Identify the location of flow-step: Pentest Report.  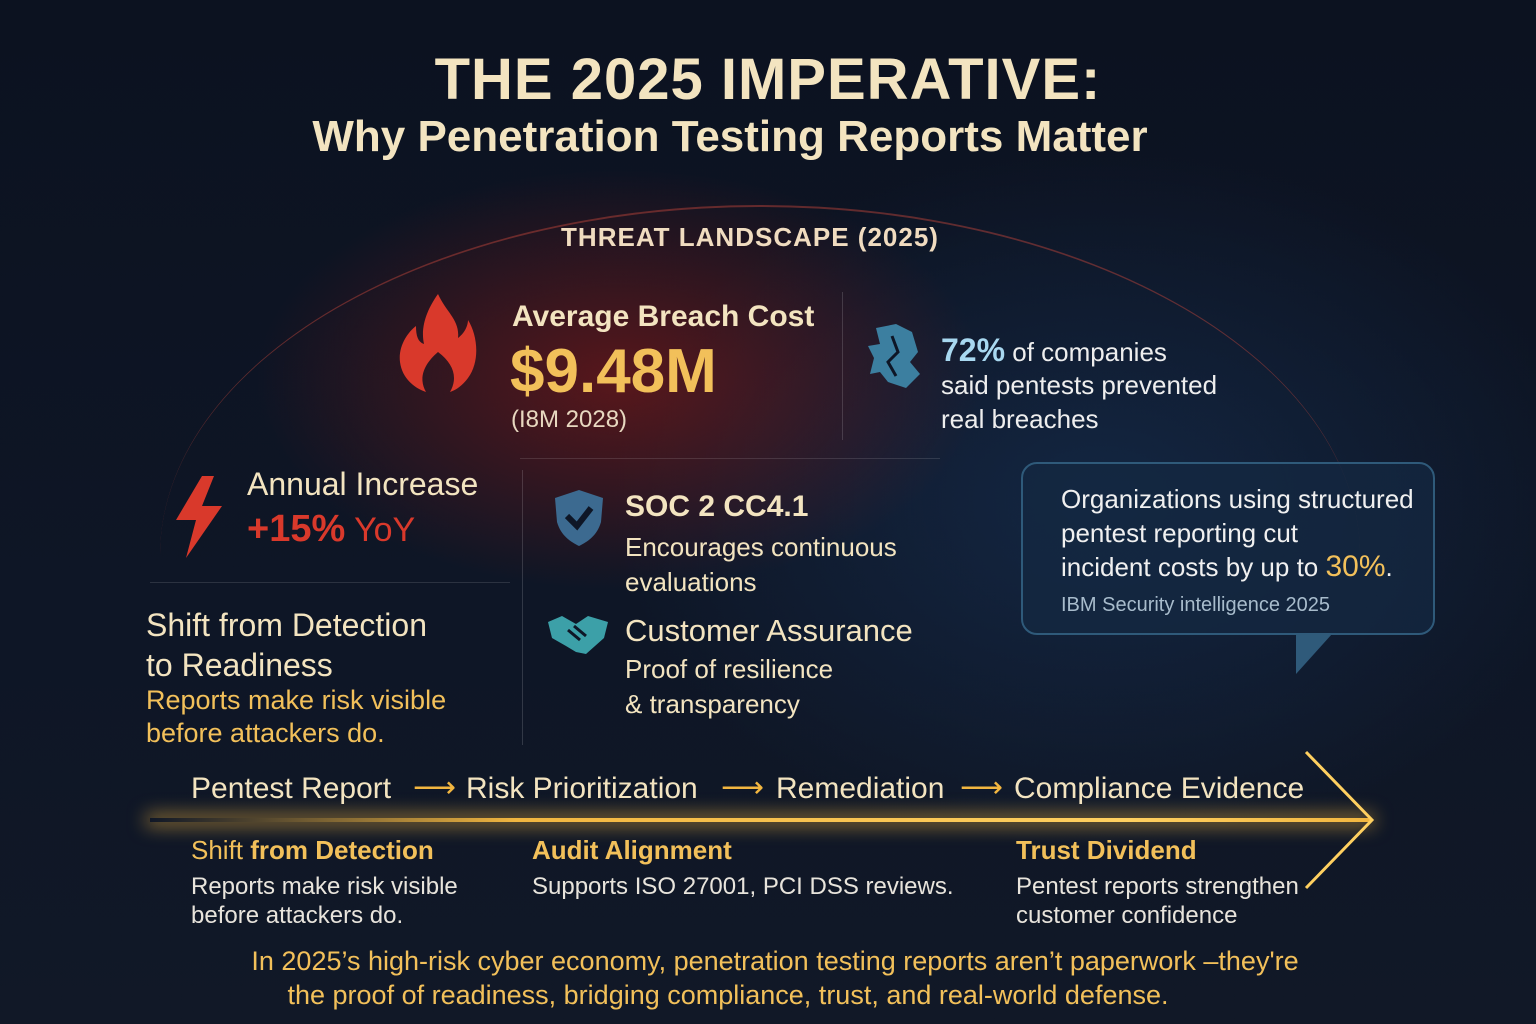
(291, 788).